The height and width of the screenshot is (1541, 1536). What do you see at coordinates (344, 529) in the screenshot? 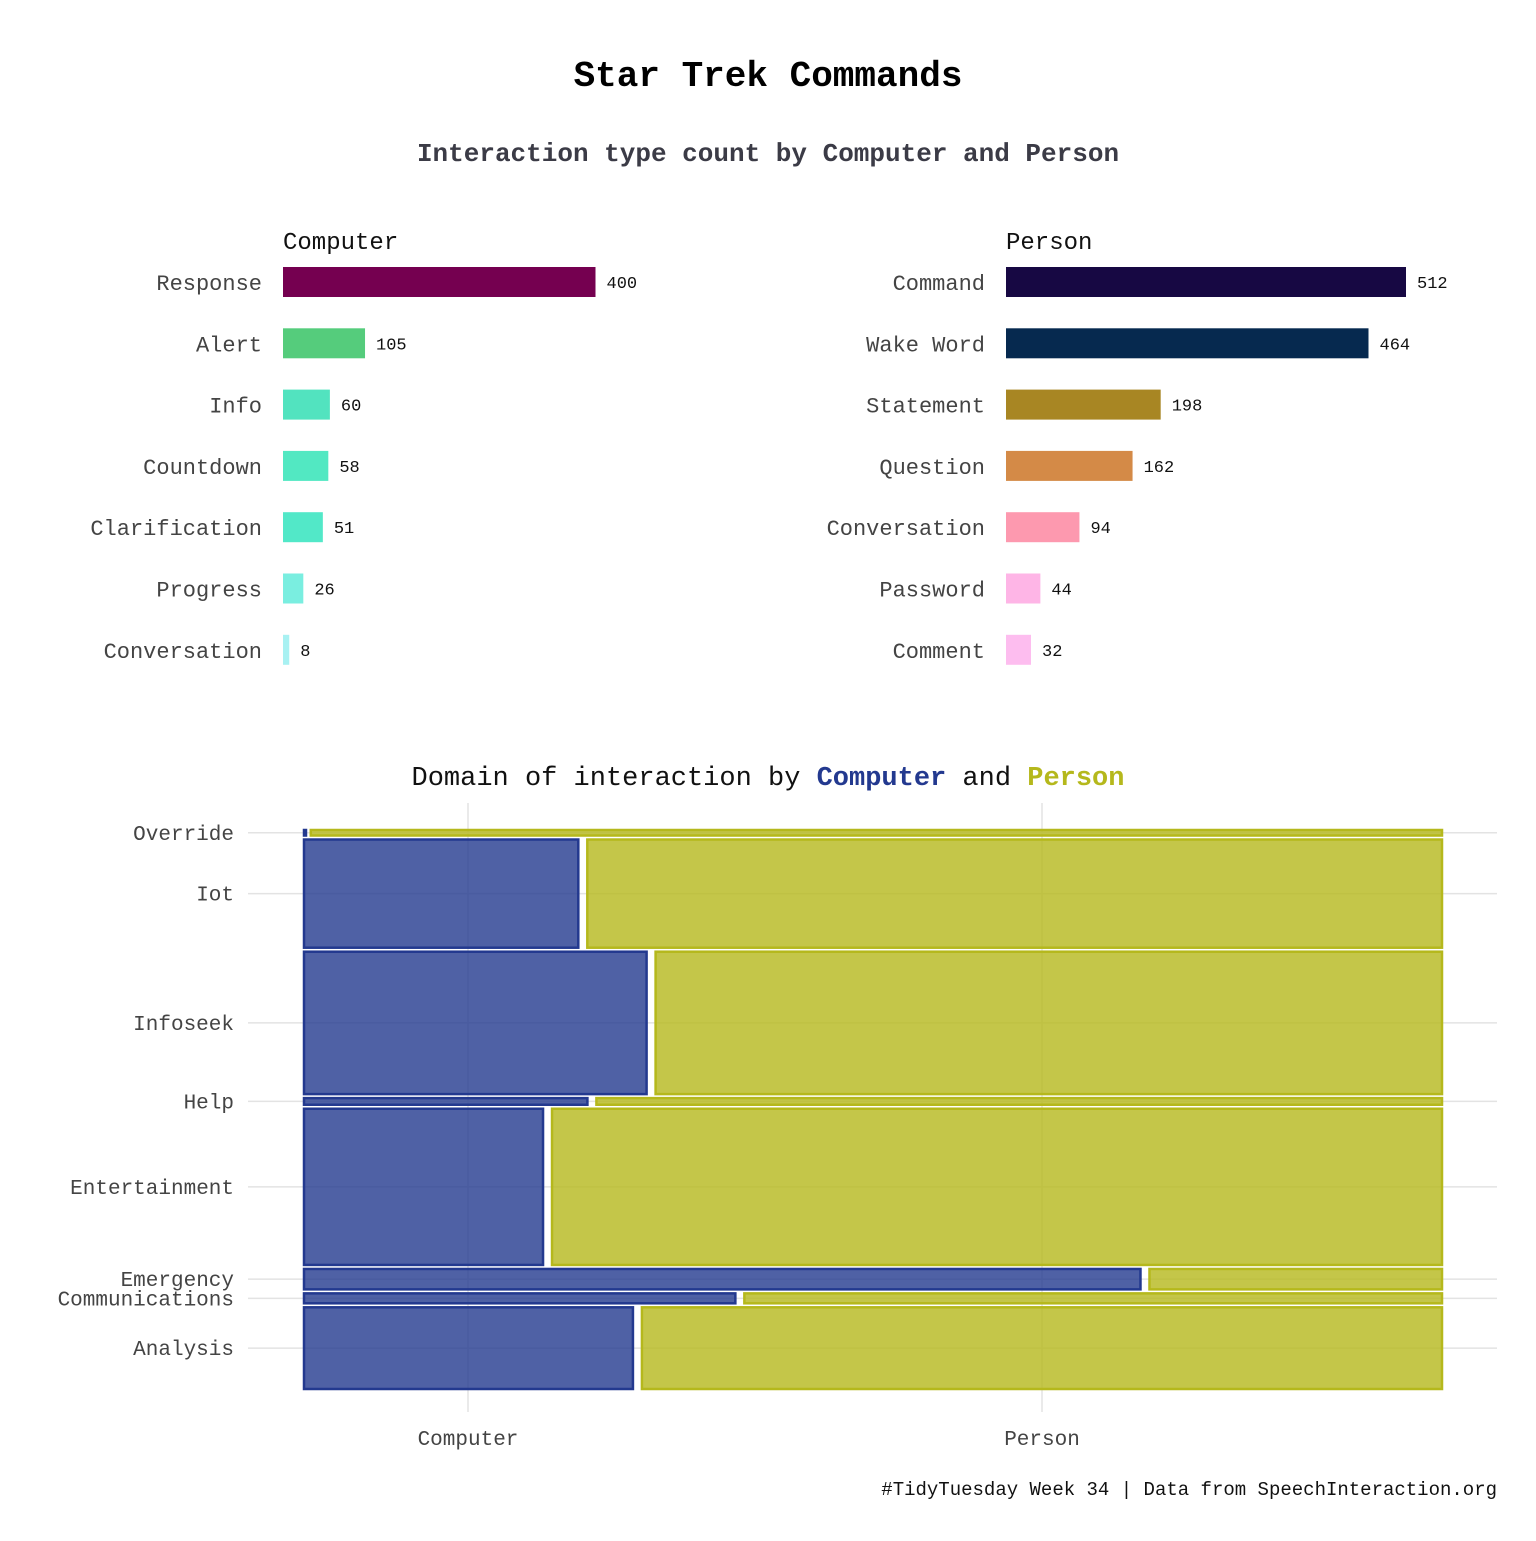
I see `value-label-computer-clarification: 51` at bounding box center [344, 529].